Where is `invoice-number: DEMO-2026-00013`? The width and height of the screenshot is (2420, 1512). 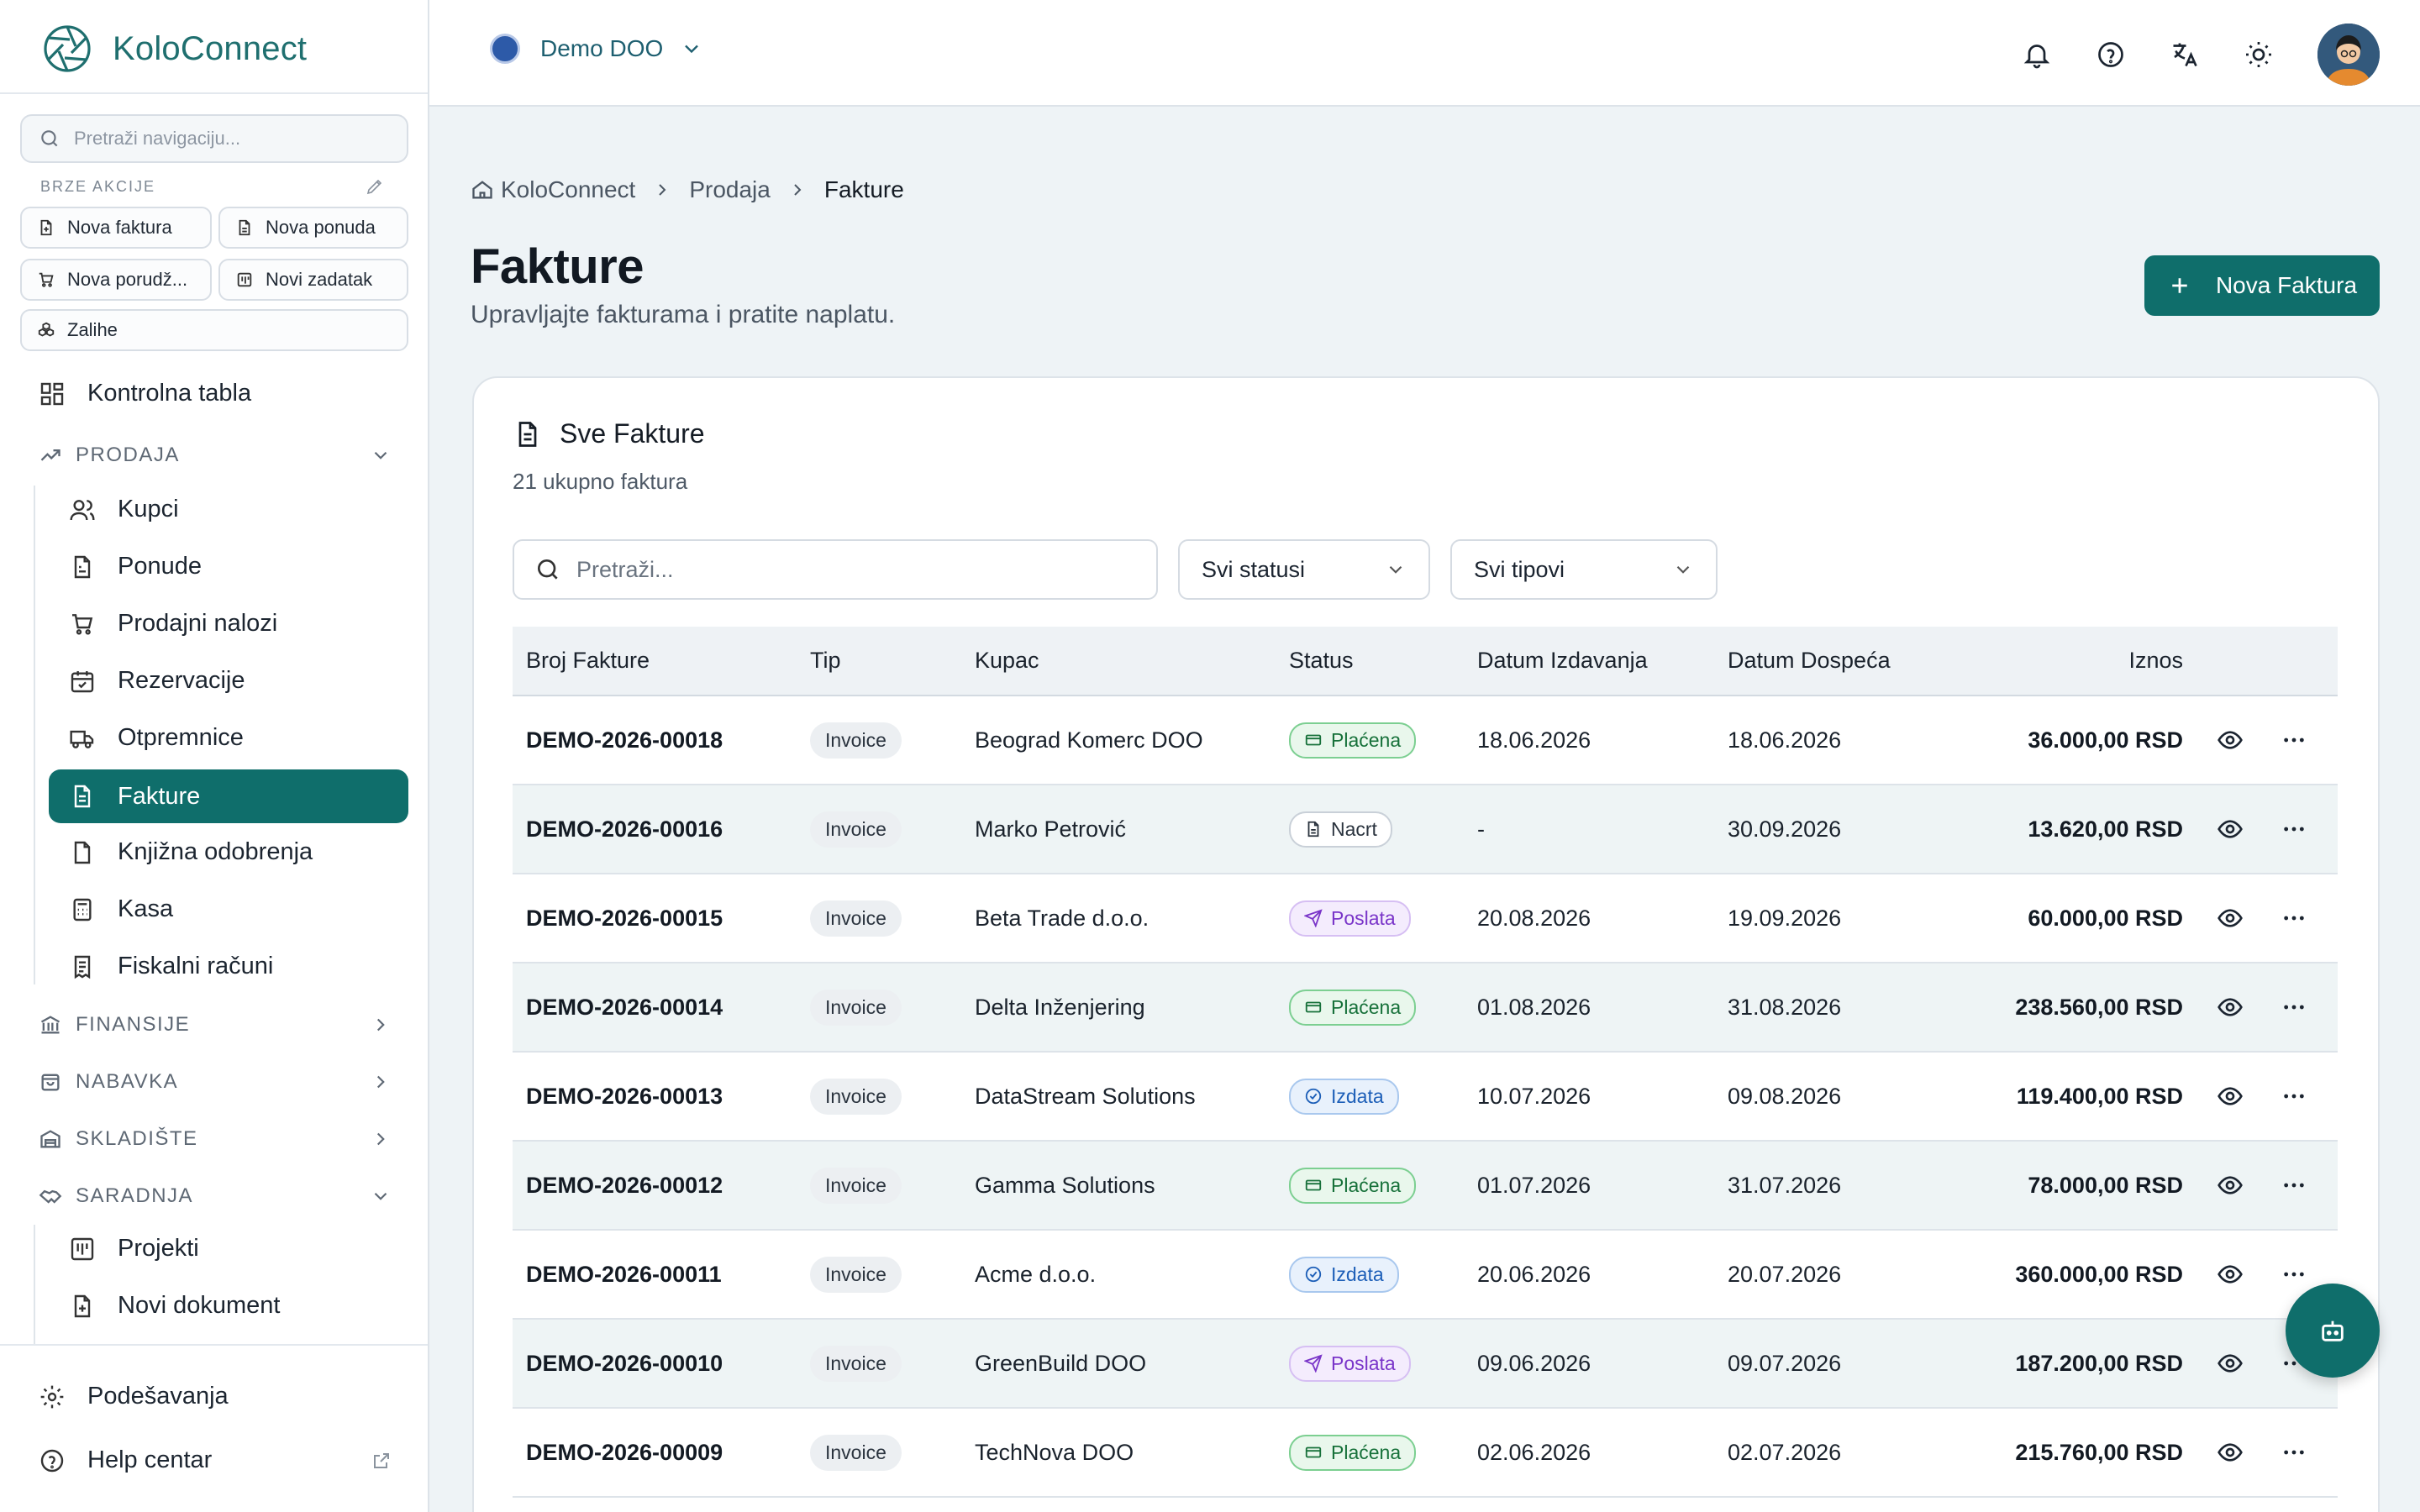 invoice-number: DEMO-2026-00013 is located at coordinates (655, 1097).